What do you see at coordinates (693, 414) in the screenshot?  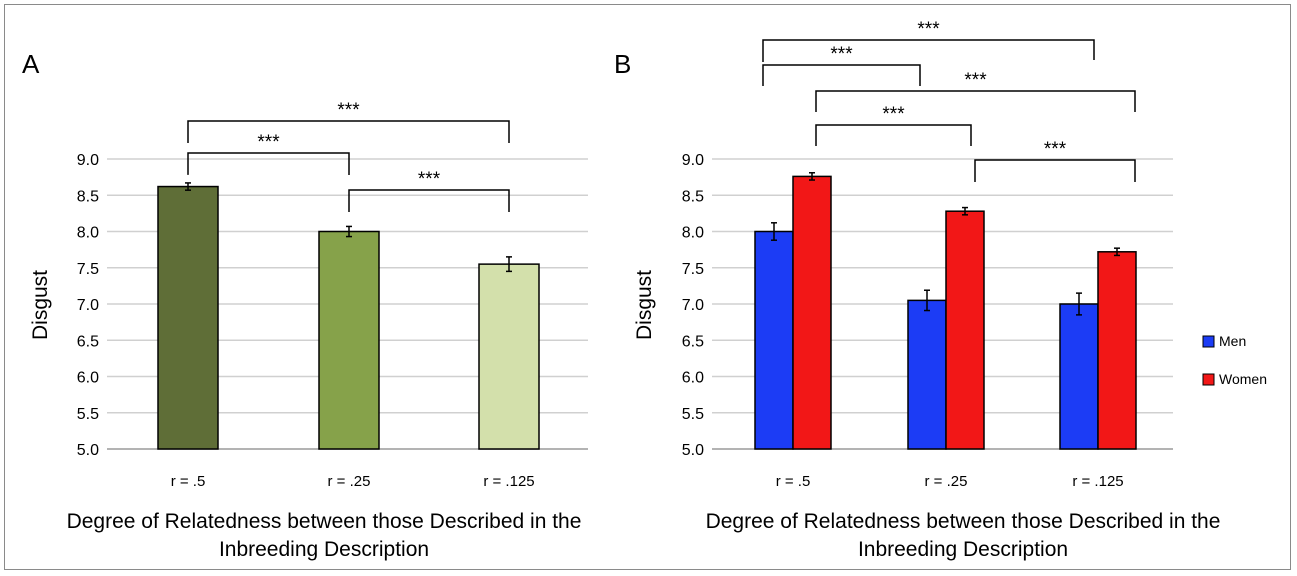 I see `panel-b-y-tick-label: 5.5` at bounding box center [693, 414].